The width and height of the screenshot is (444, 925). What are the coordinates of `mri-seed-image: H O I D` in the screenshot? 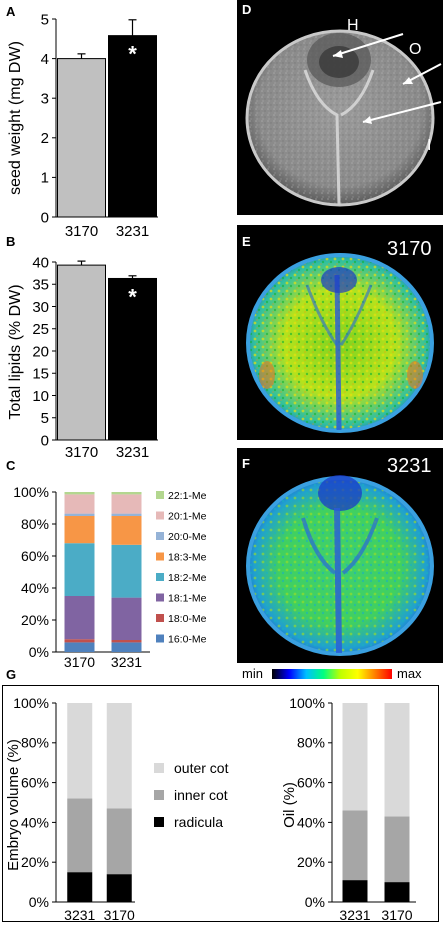 It's located at (340, 107).